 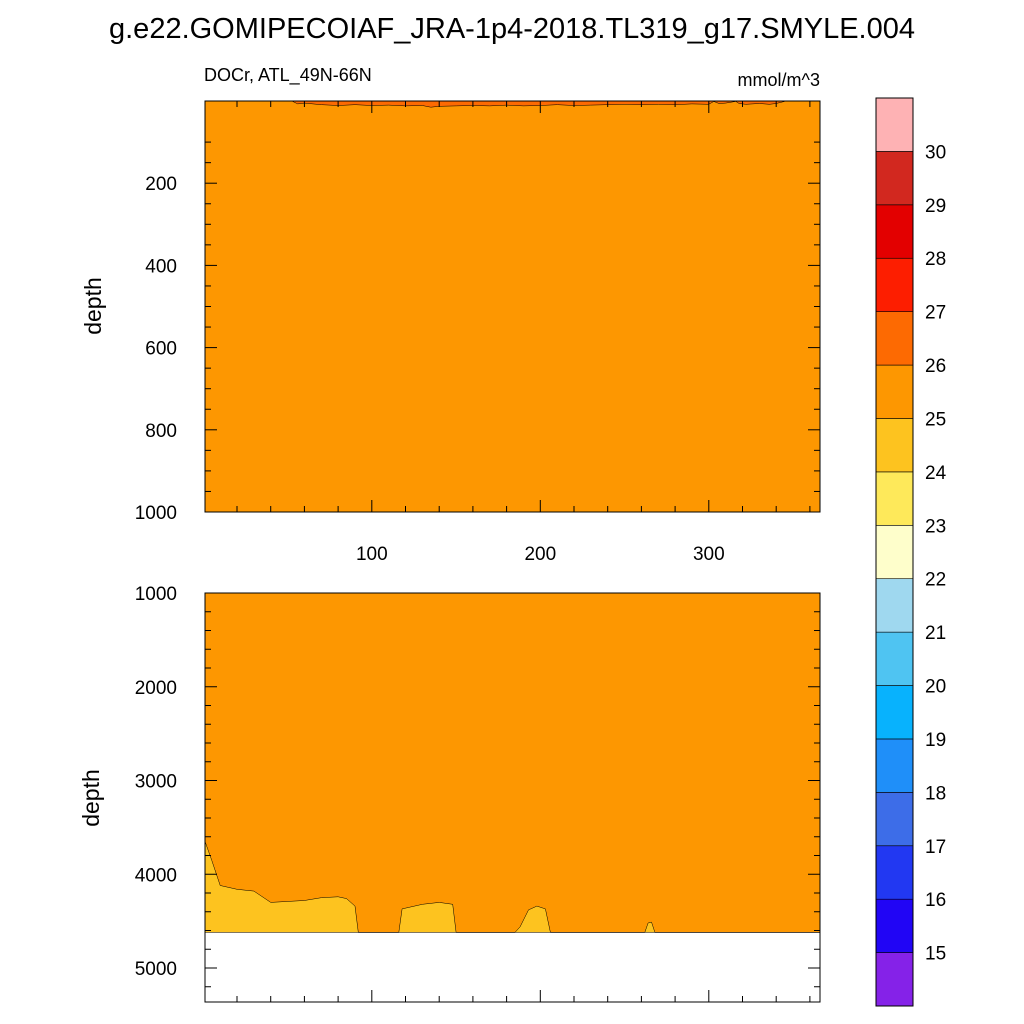 What do you see at coordinates (935, 687) in the screenshot?
I see `colorbar-label: 20` at bounding box center [935, 687].